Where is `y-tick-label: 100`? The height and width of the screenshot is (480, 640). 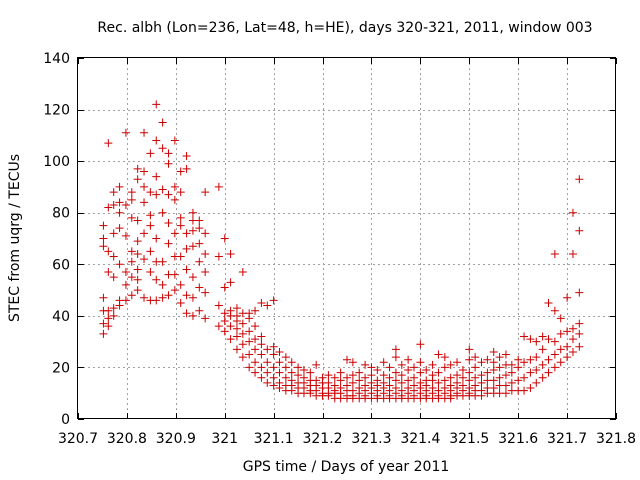
y-tick-label: 100 is located at coordinates (56, 162).